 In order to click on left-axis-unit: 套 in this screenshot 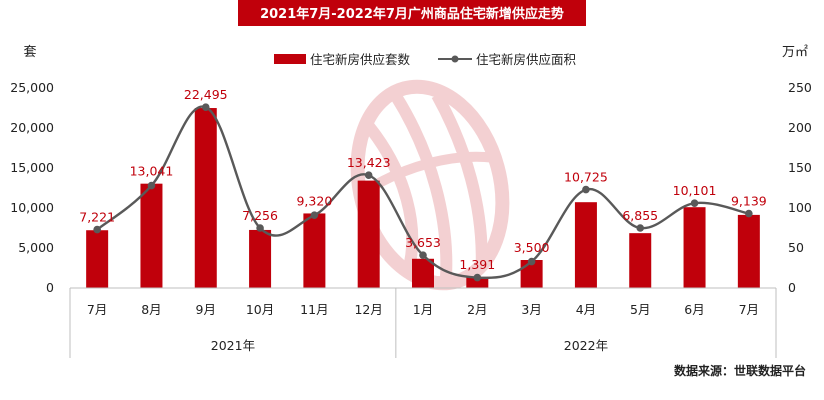, I will do `click(29, 52)`.